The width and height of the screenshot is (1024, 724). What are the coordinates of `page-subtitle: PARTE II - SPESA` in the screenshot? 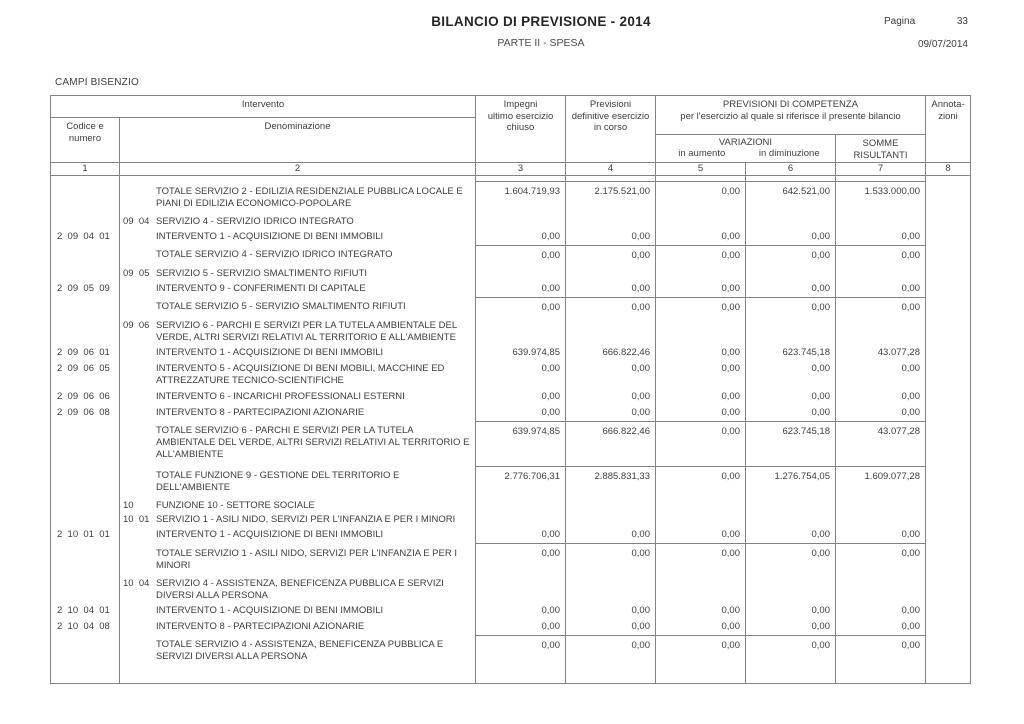 It's located at (541, 43).